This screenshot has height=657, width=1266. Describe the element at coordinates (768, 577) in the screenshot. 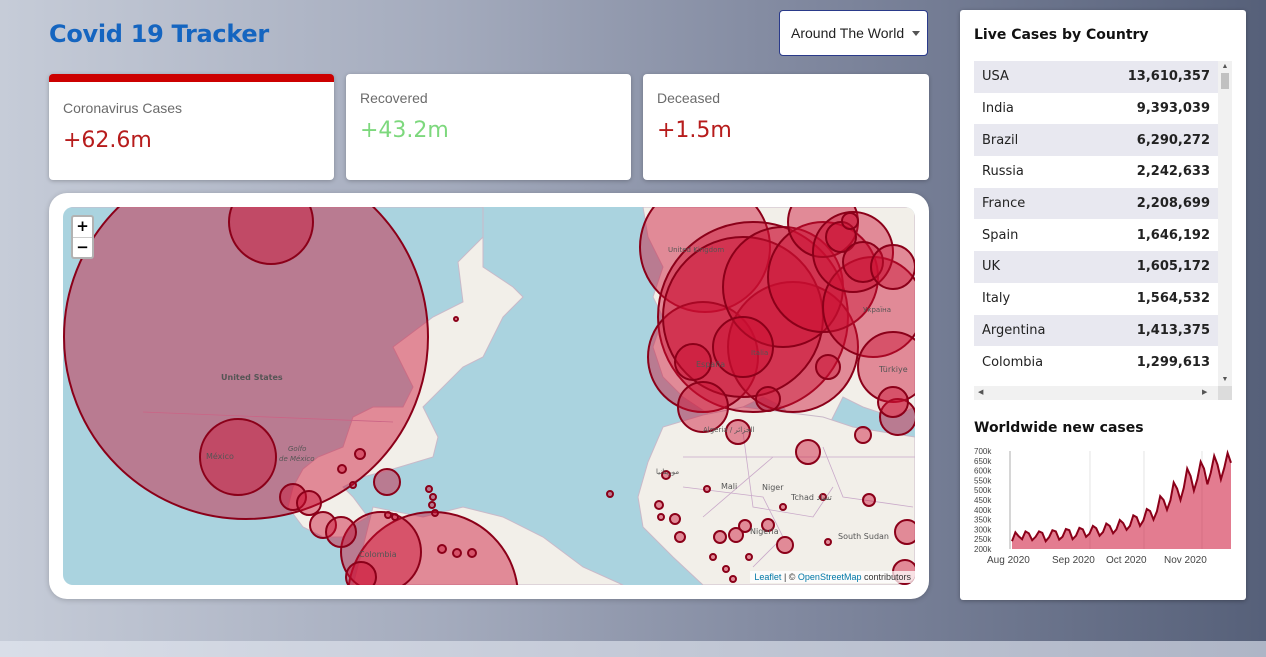

I see `leaflet-link: Leaflet` at that location.